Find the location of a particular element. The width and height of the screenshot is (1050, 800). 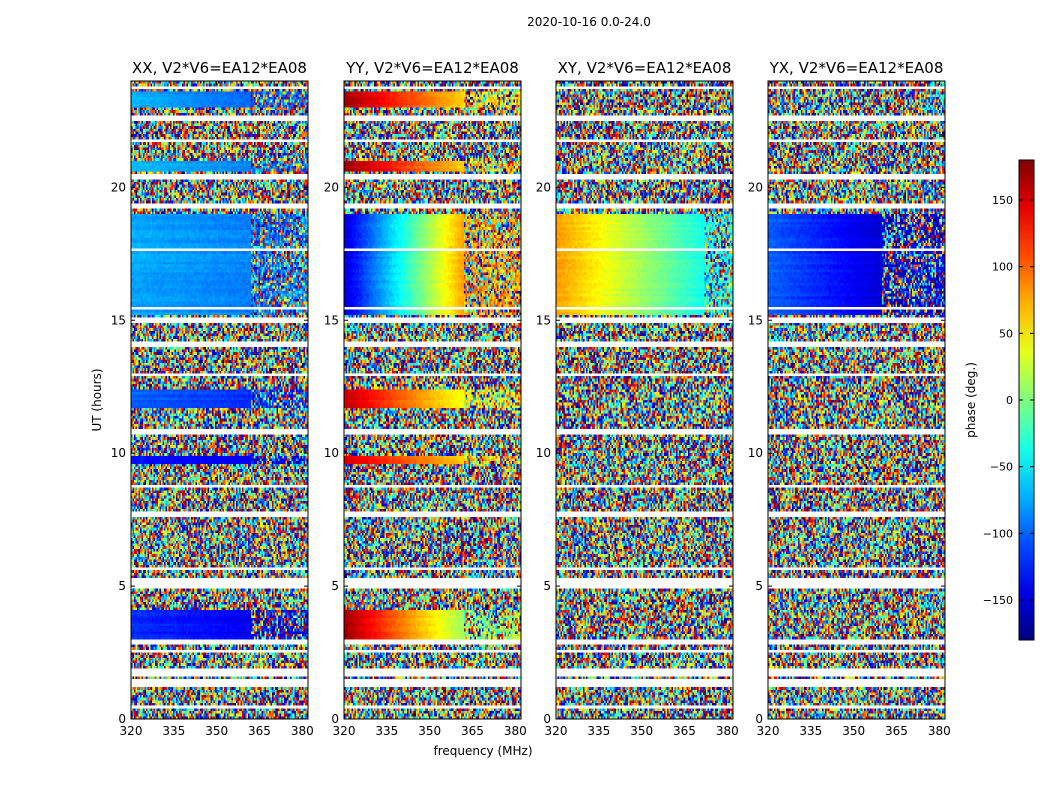

panel-title: YX, V2*V6=EA12*EA08 is located at coordinates (856, 68).